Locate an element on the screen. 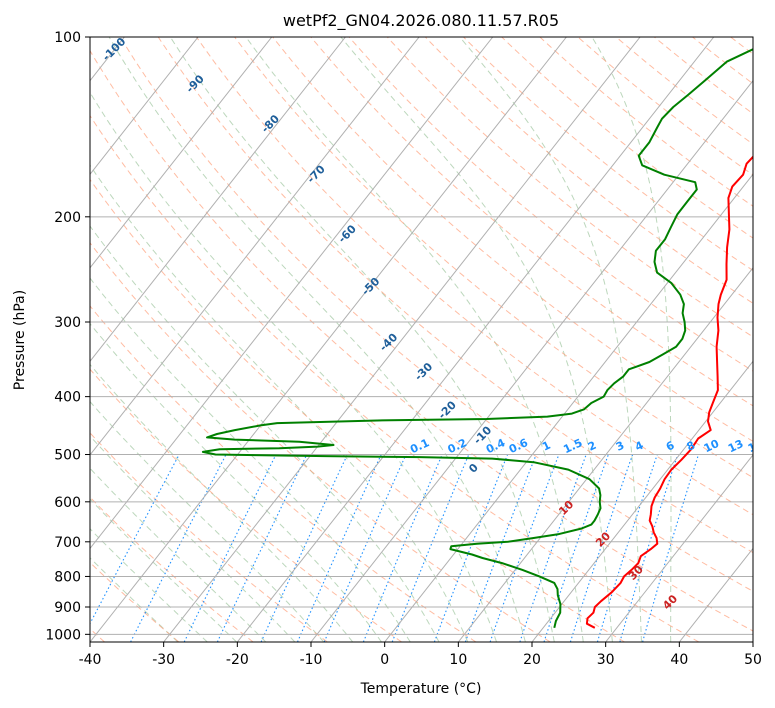  x-tick-label: 50 is located at coordinates (753, 660).